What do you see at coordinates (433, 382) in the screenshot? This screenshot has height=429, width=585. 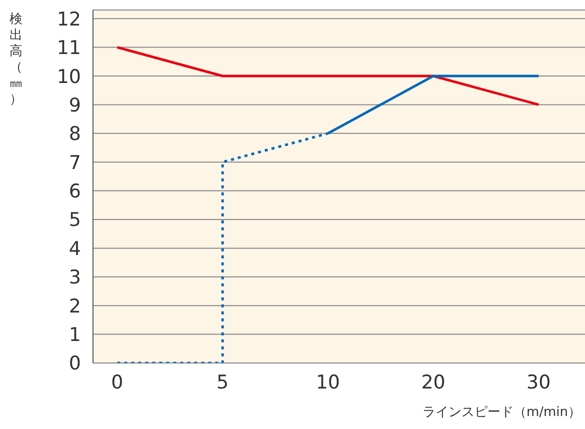 I see `x-tick-label: 20` at bounding box center [433, 382].